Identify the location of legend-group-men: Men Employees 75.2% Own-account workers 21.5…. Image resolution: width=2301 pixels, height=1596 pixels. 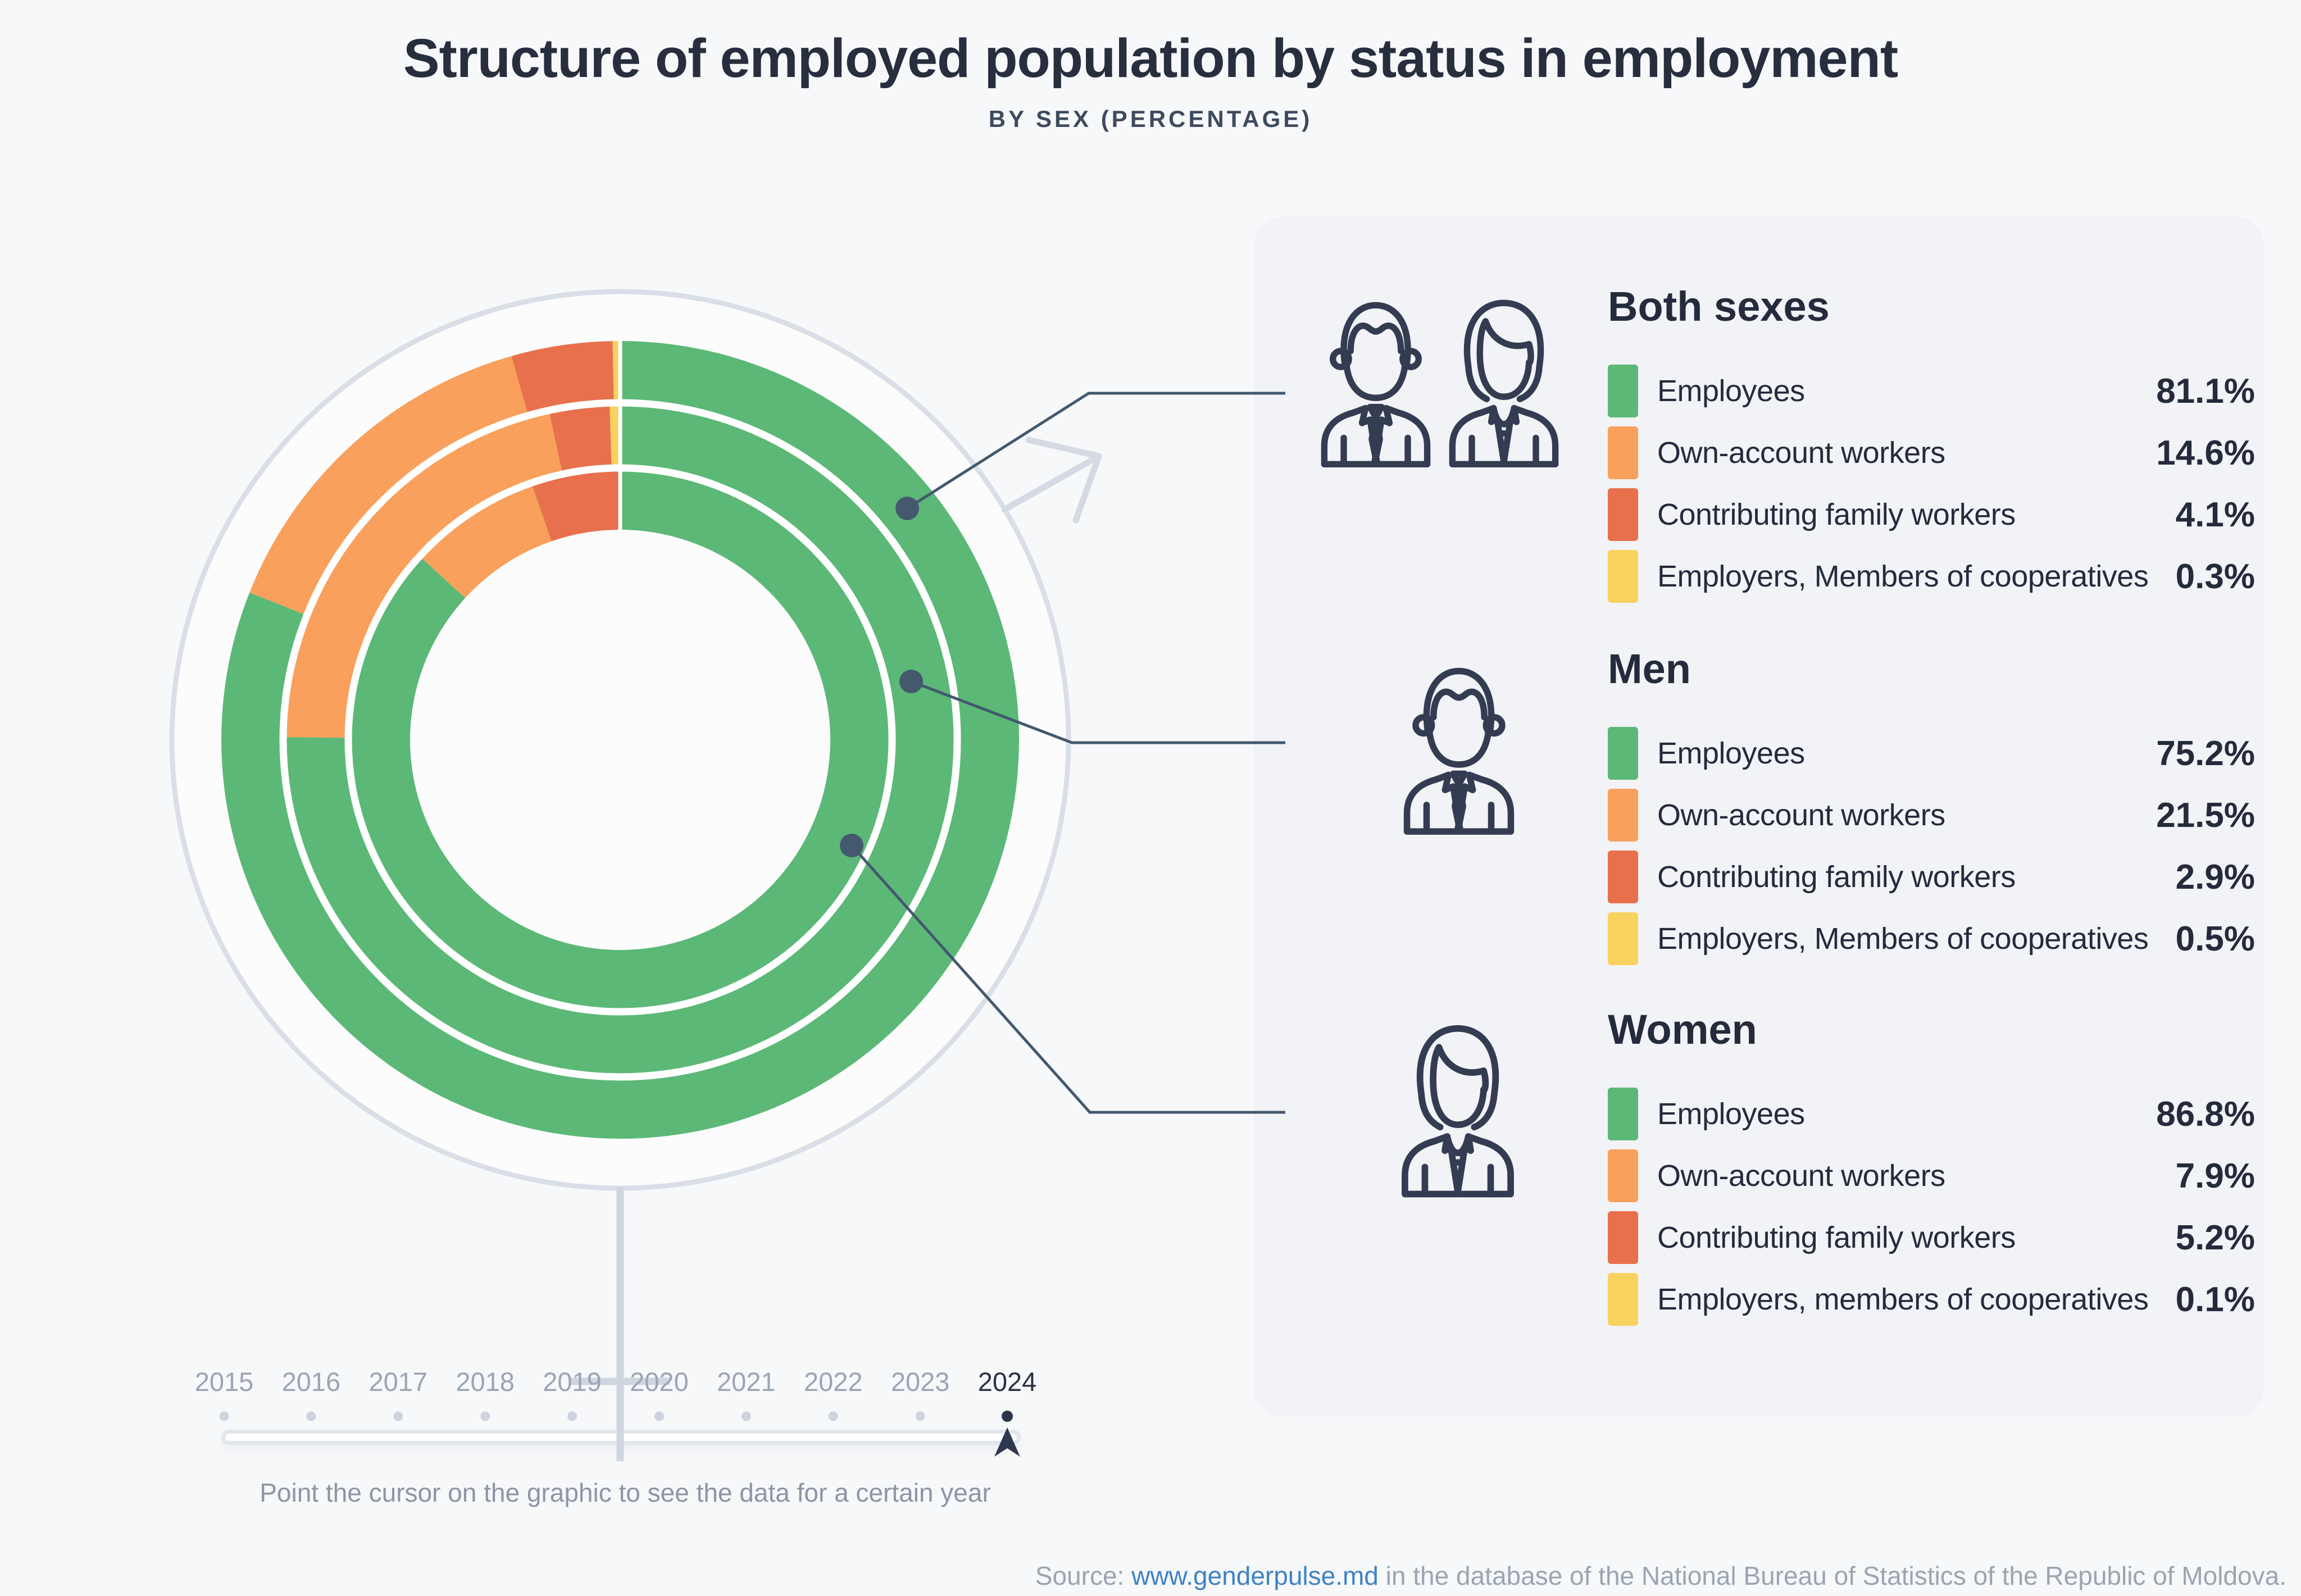
(1759, 812).